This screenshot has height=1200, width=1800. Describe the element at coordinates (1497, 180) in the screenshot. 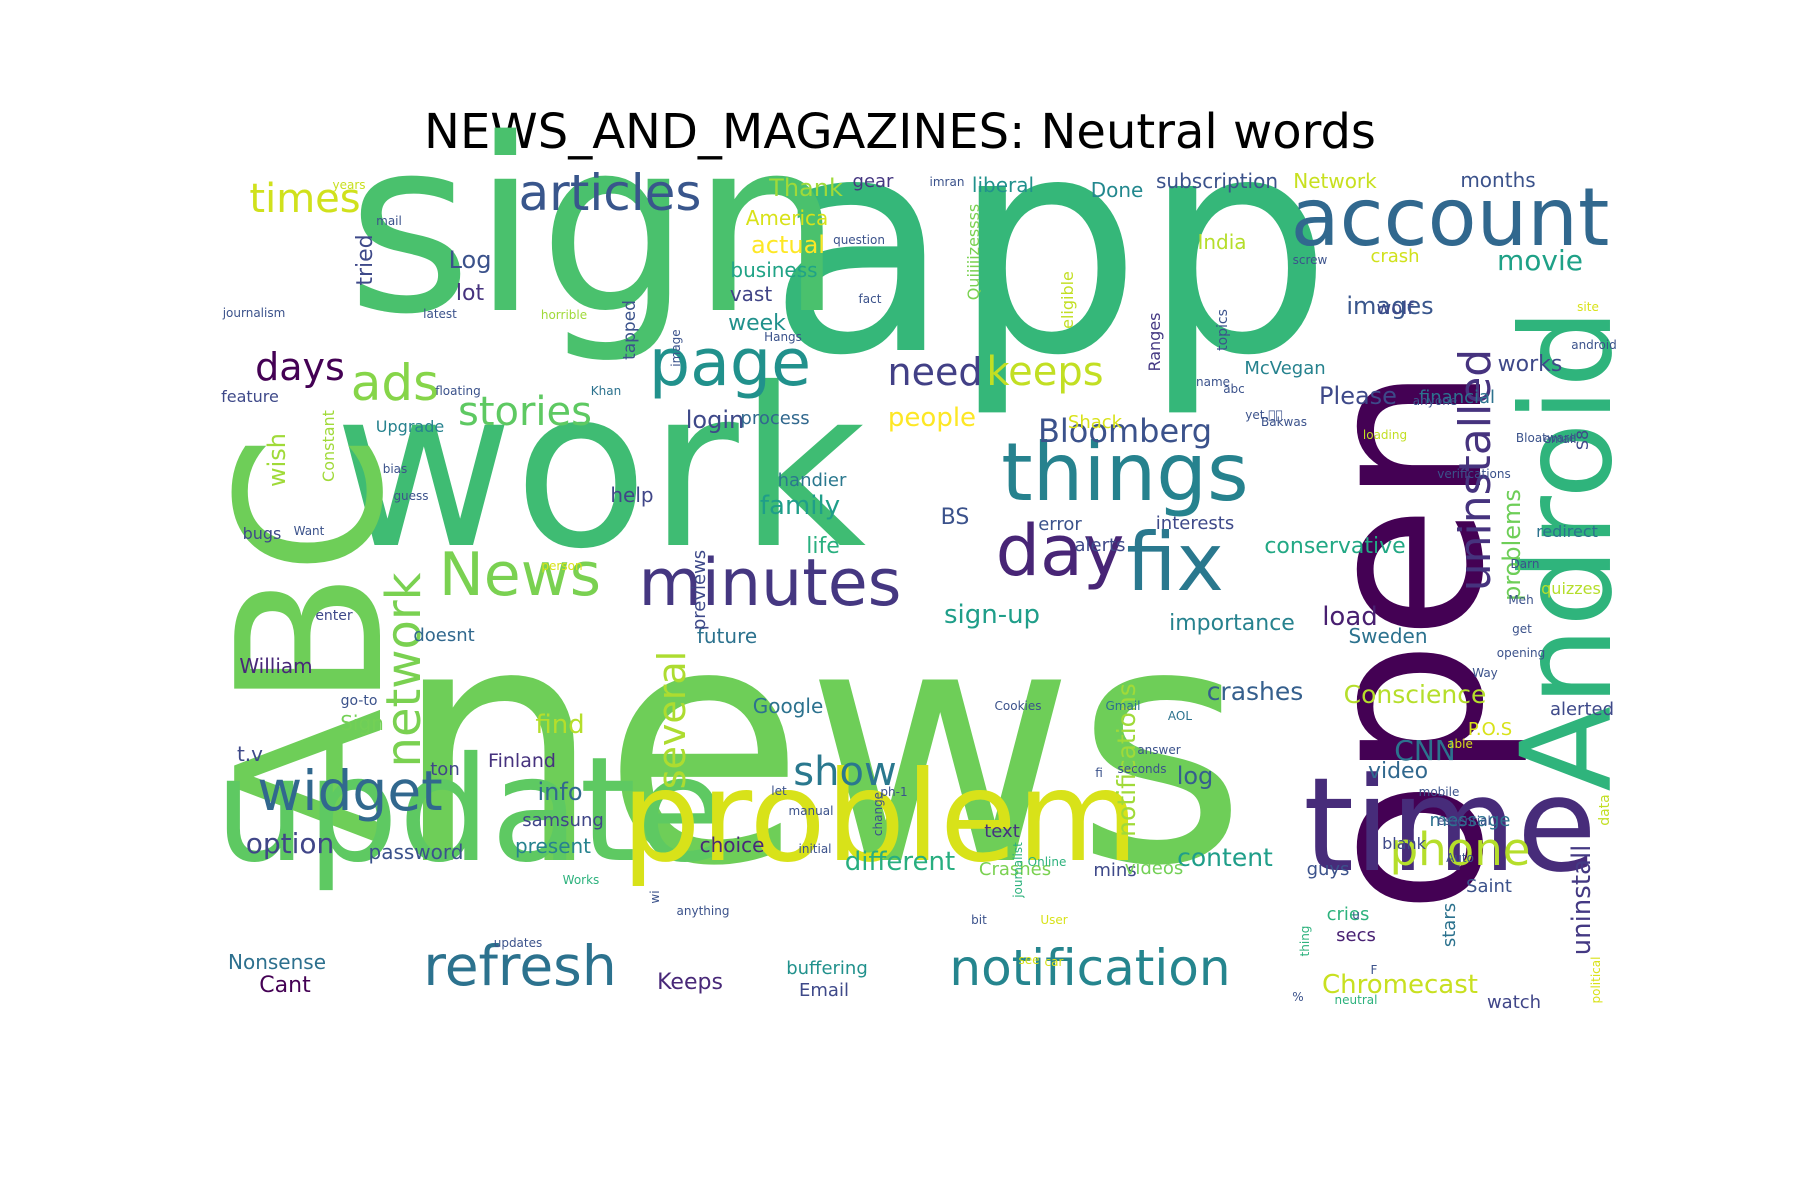

I see `word-months: months` at that location.